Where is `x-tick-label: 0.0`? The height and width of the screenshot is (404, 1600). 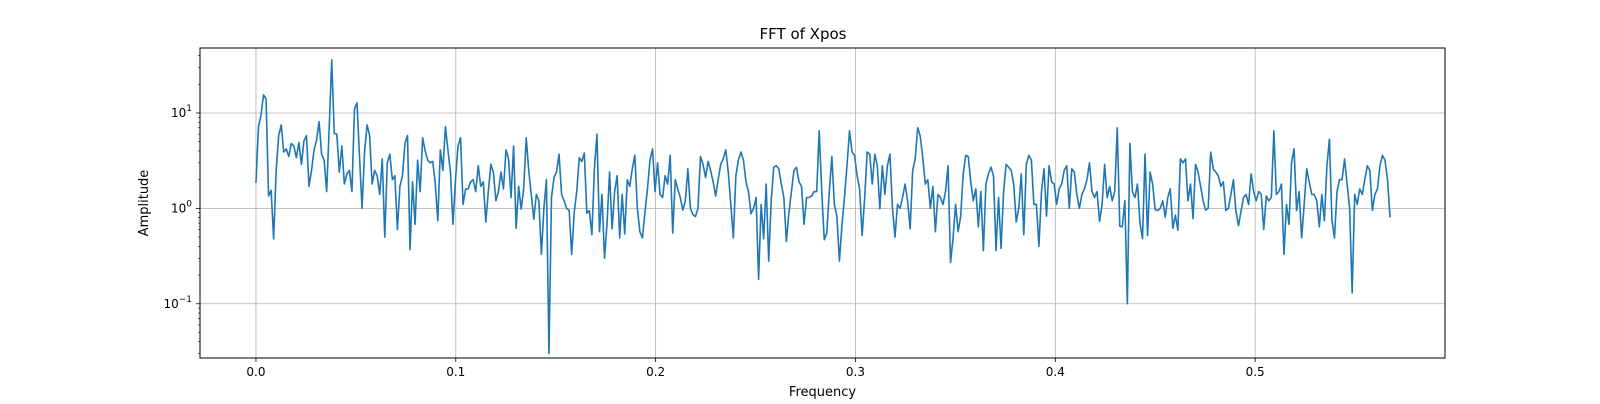 x-tick-label: 0.0 is located at coordinates (255, 372).